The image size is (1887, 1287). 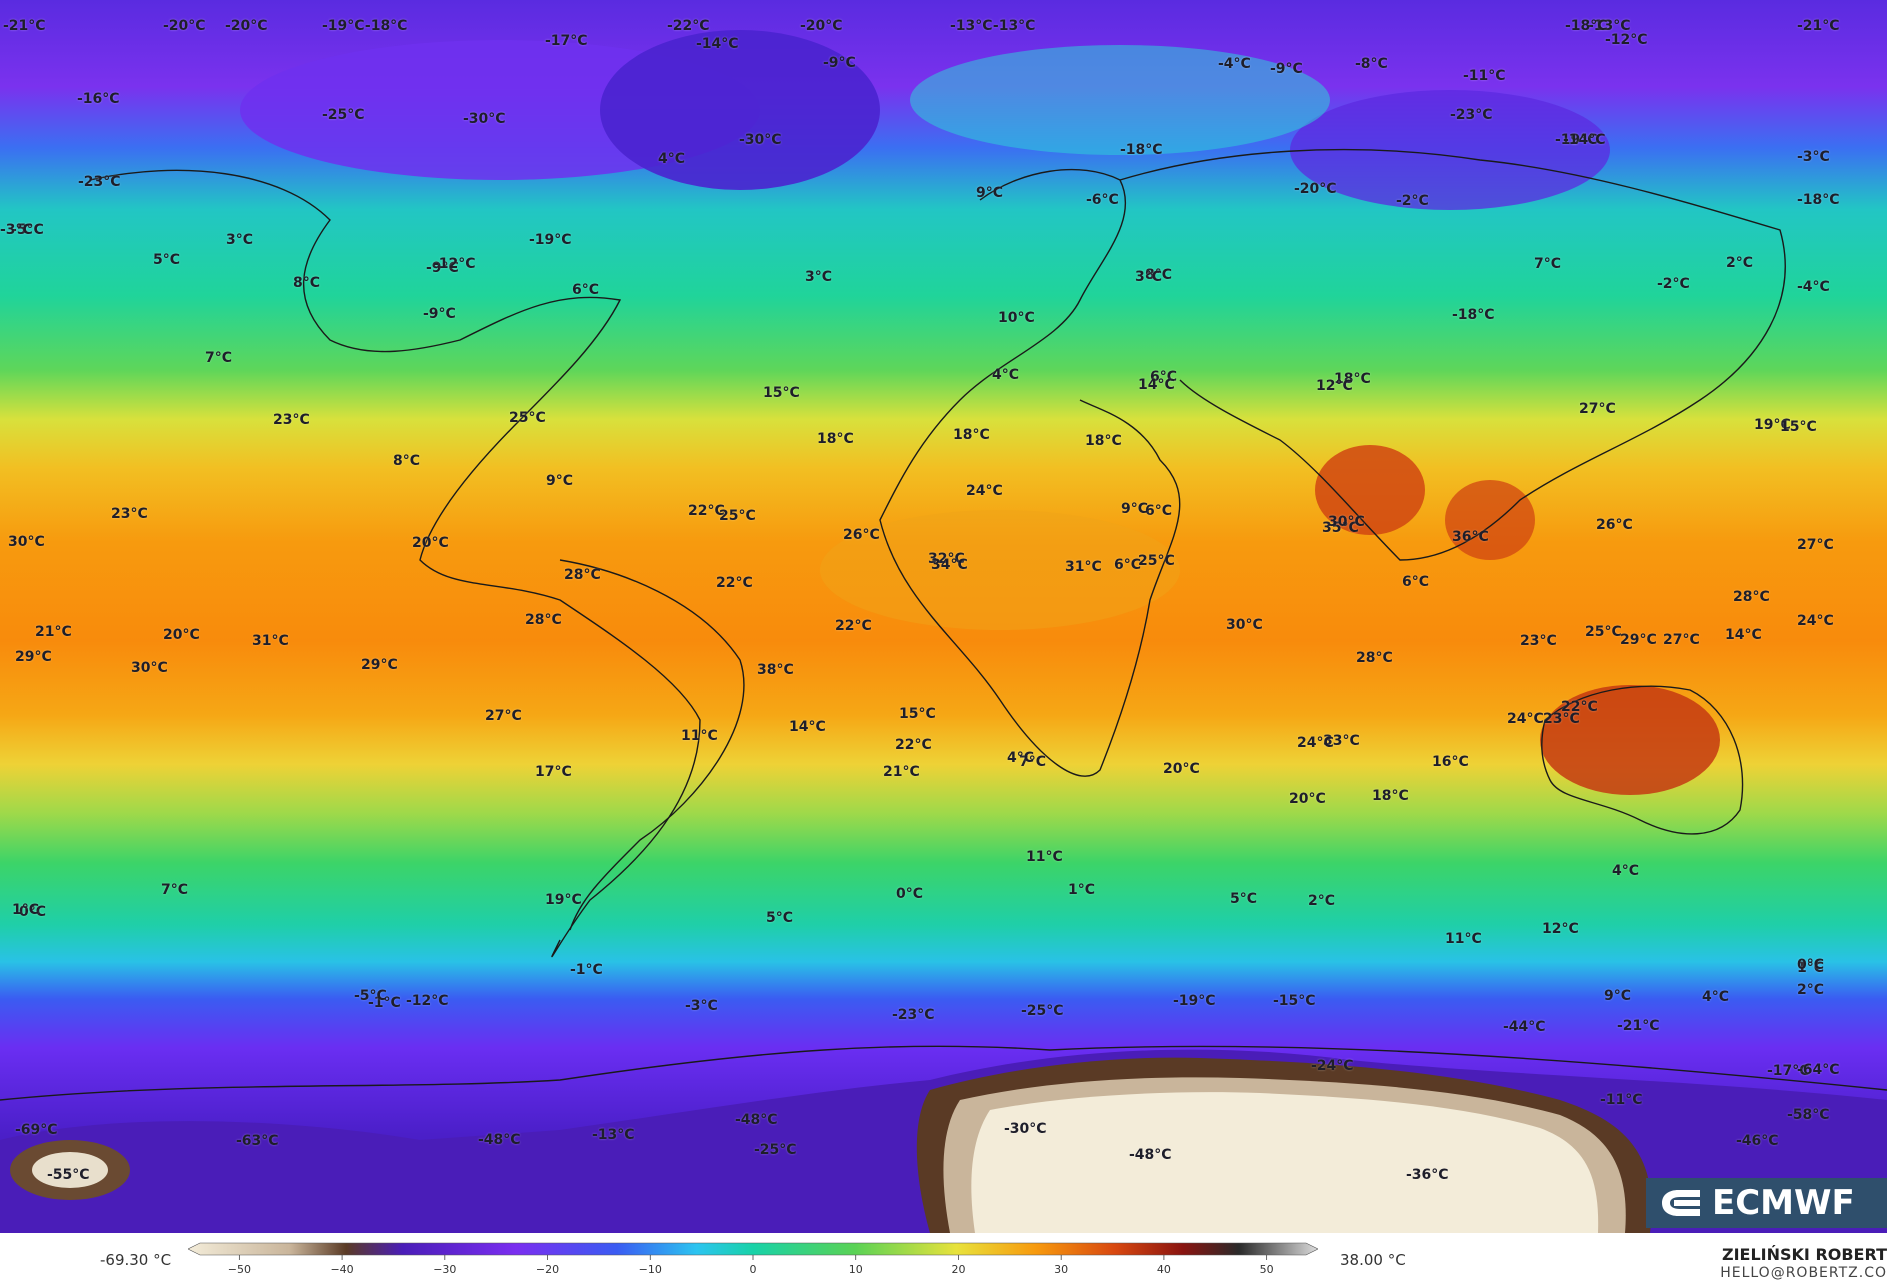 I want to click on color-scale-gradient, so click(x=753, y=1249).